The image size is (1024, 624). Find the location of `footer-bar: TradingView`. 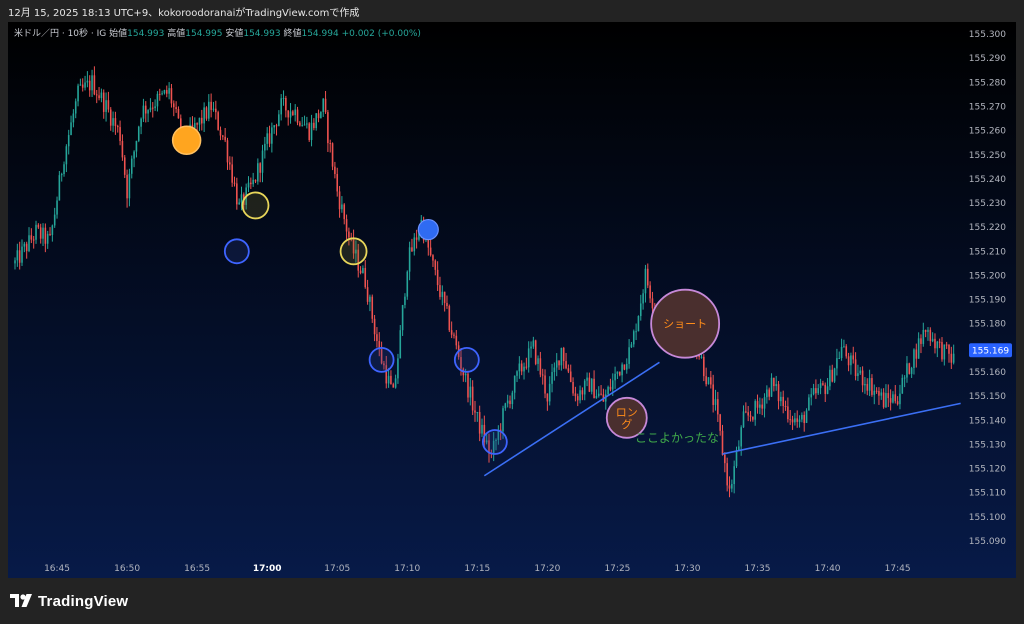

footer-bar: TradingView is located at coordinates (512, 601).